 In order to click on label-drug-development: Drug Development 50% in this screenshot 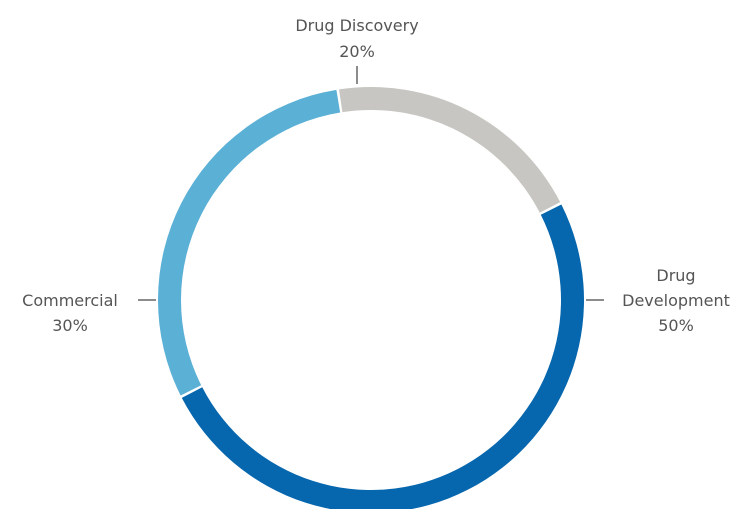, I will do `click(658, 300)`.